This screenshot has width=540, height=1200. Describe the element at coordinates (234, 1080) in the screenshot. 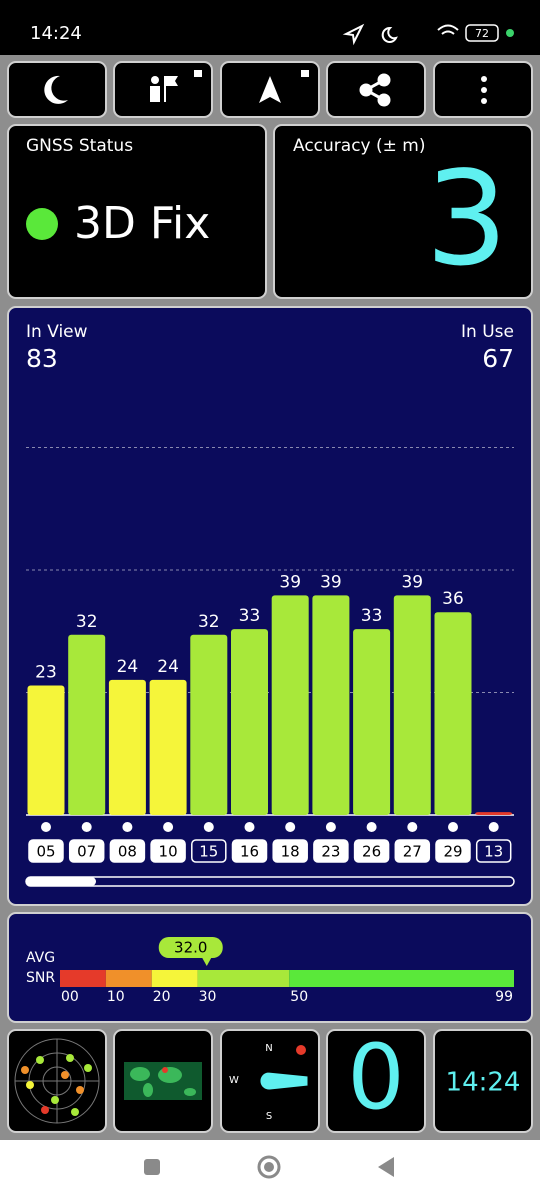

I see `compass-w: W` at that location.